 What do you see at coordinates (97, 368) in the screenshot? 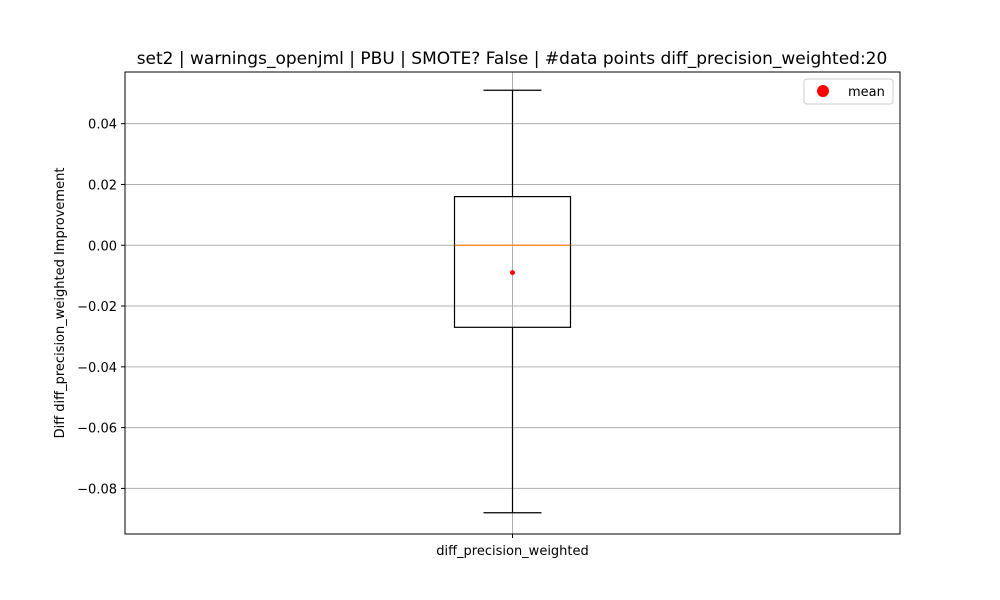
I see `y-tick-label: −0.04` at bounding box center [97, 368].